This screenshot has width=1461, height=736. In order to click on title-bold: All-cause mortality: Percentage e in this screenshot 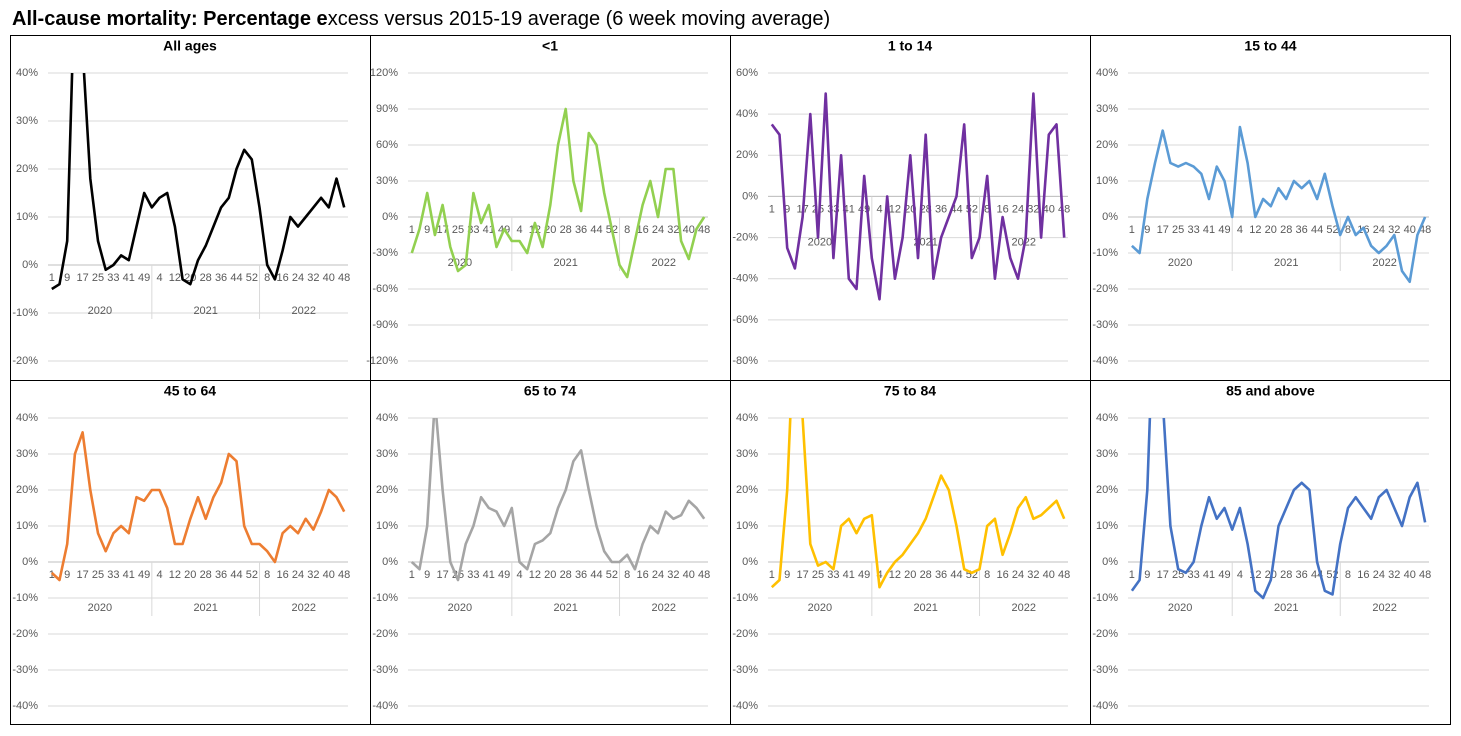, I will do `click(170, 19)`.